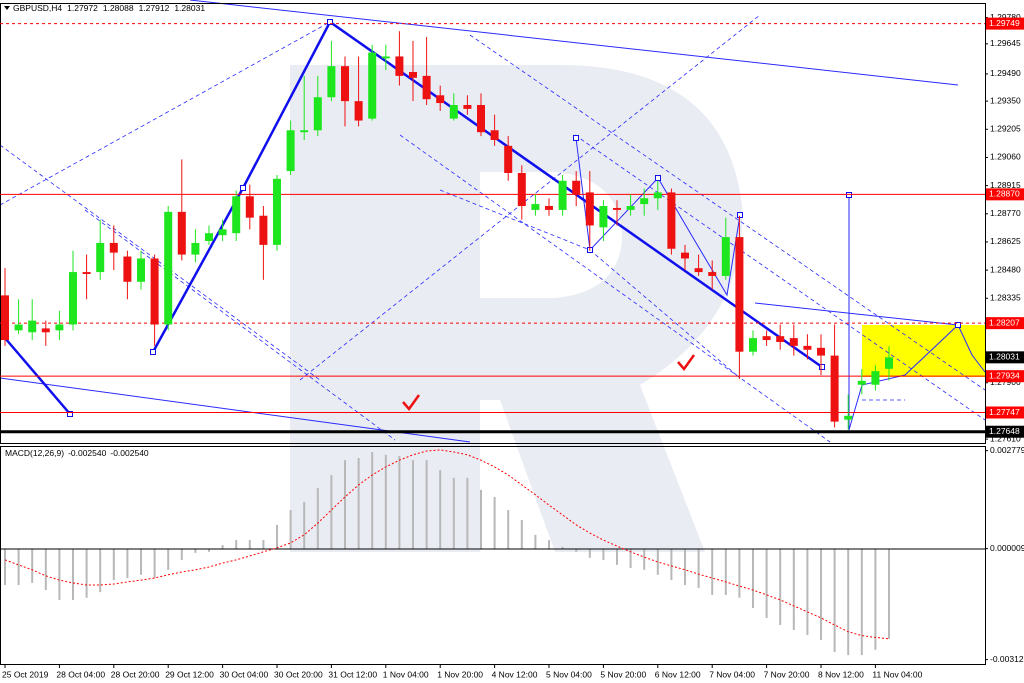 The width and height of the screenshot is (1024, 683). Describe the element at coordinates (1005, 129) in the screenshot. I see `y-tick-label: 1.29205` at that location.